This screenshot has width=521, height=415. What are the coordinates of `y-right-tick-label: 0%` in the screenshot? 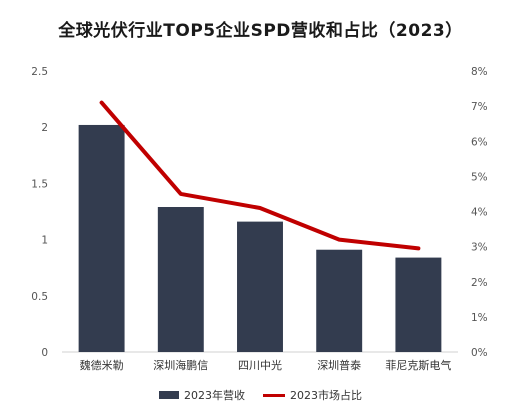 It's located at (479, 353).